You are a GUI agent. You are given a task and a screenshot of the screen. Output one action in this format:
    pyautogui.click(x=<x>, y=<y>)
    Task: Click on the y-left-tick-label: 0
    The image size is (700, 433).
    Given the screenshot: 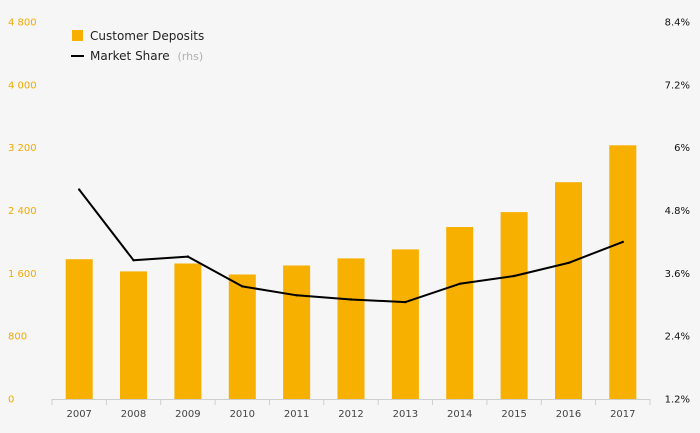 What is the action you would take?
    pyautogui.click(x=11, y=400)
    